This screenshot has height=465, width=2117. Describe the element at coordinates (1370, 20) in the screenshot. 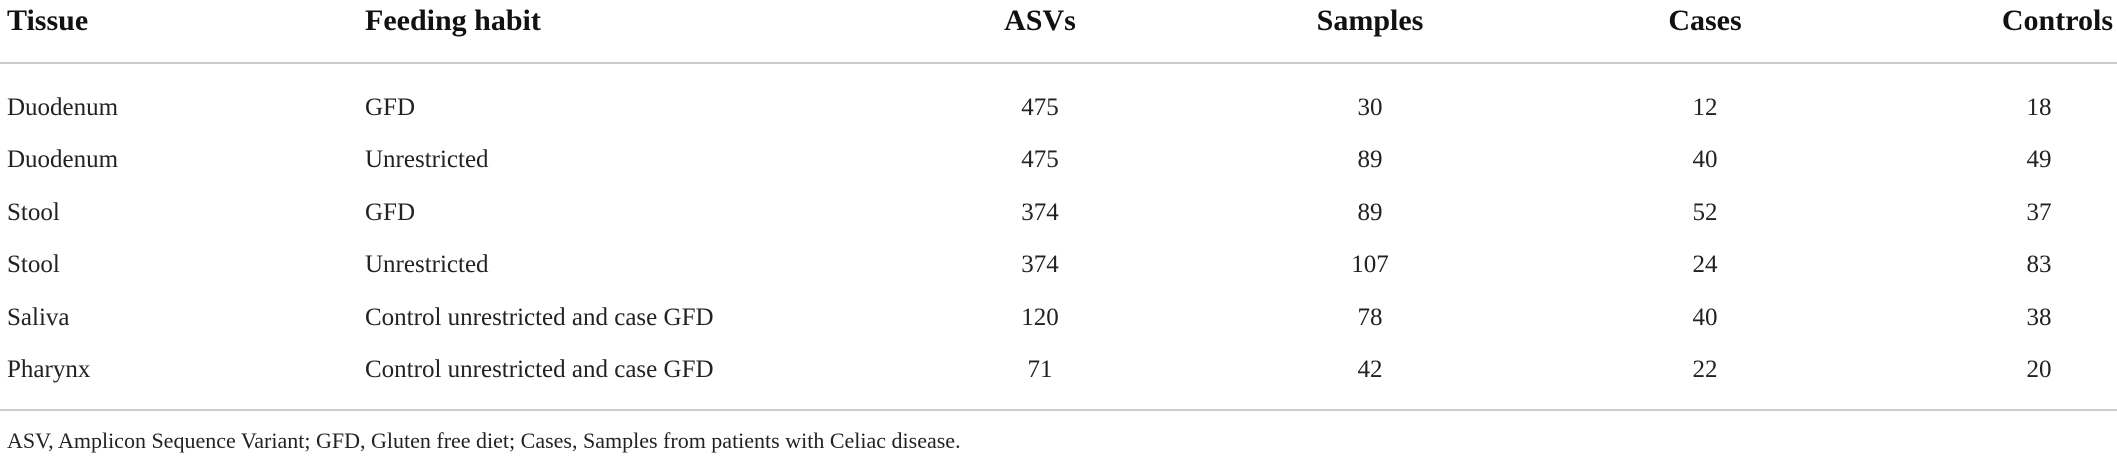

I see `column-header: Samples` at that location.